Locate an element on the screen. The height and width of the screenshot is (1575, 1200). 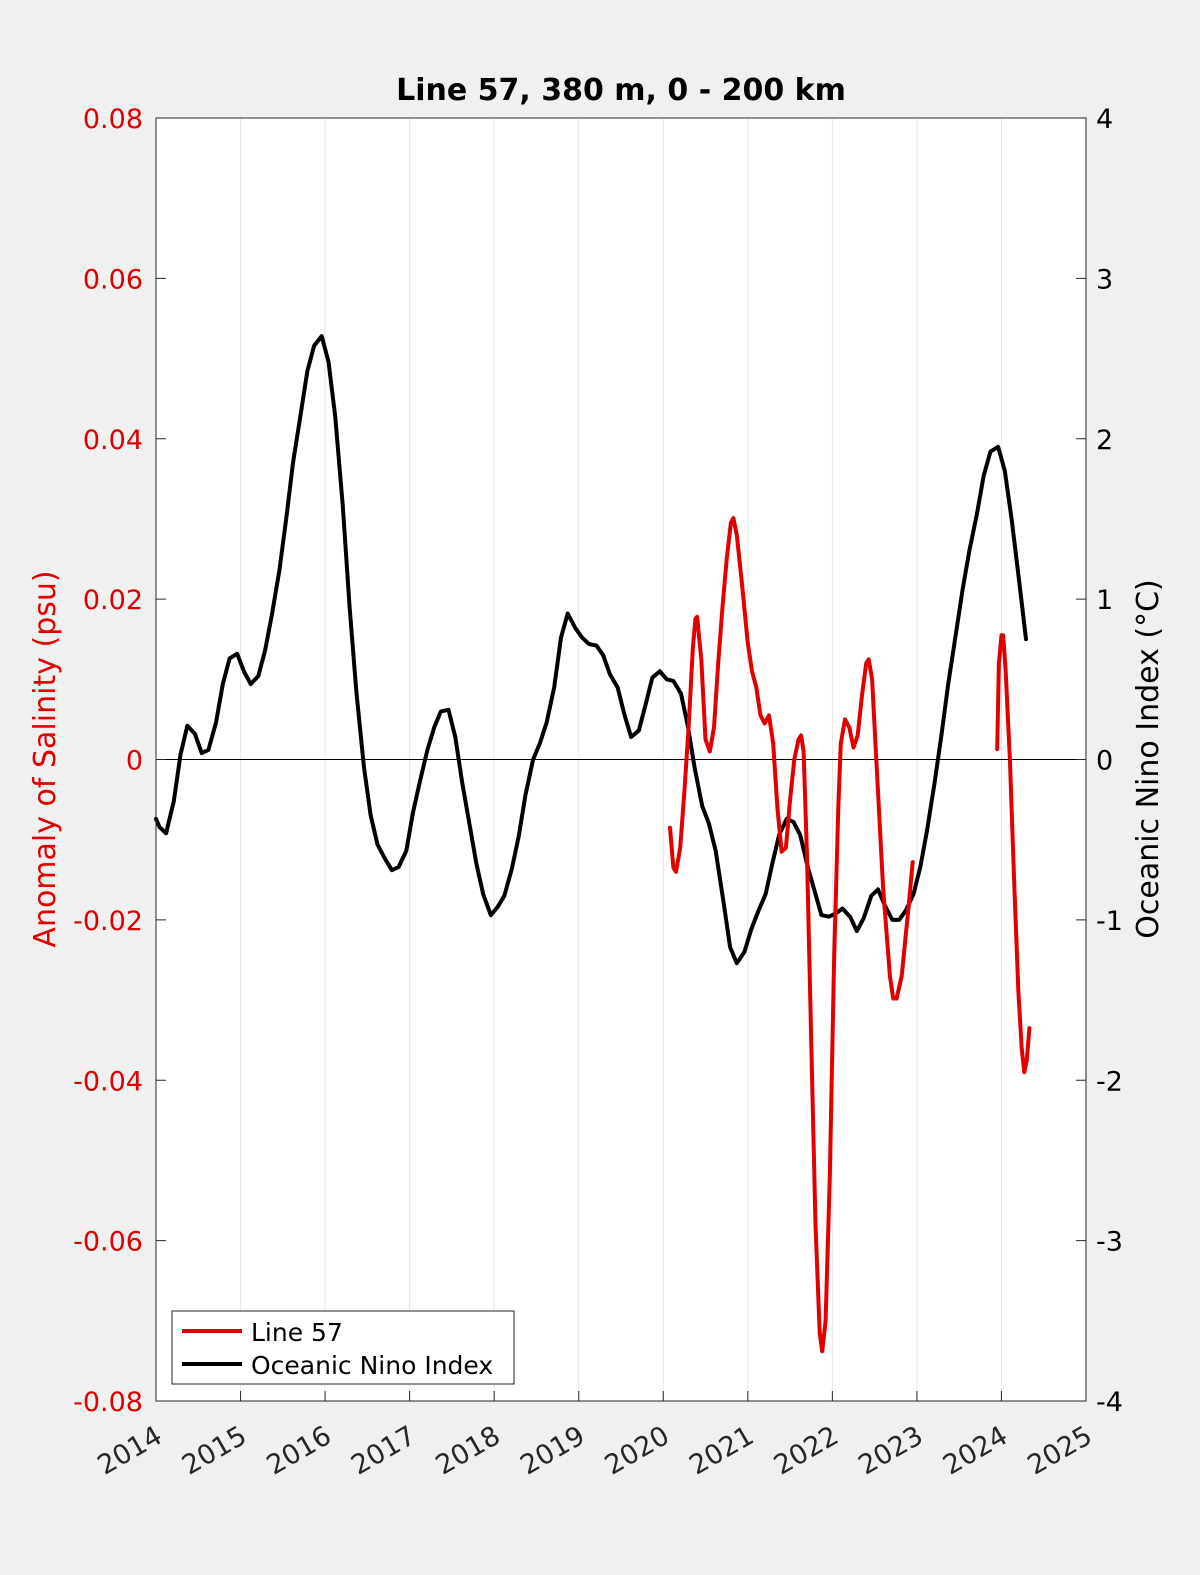
left-axis-label: Anomaly of Salinity (psu) is located at coordinates (45, 758).